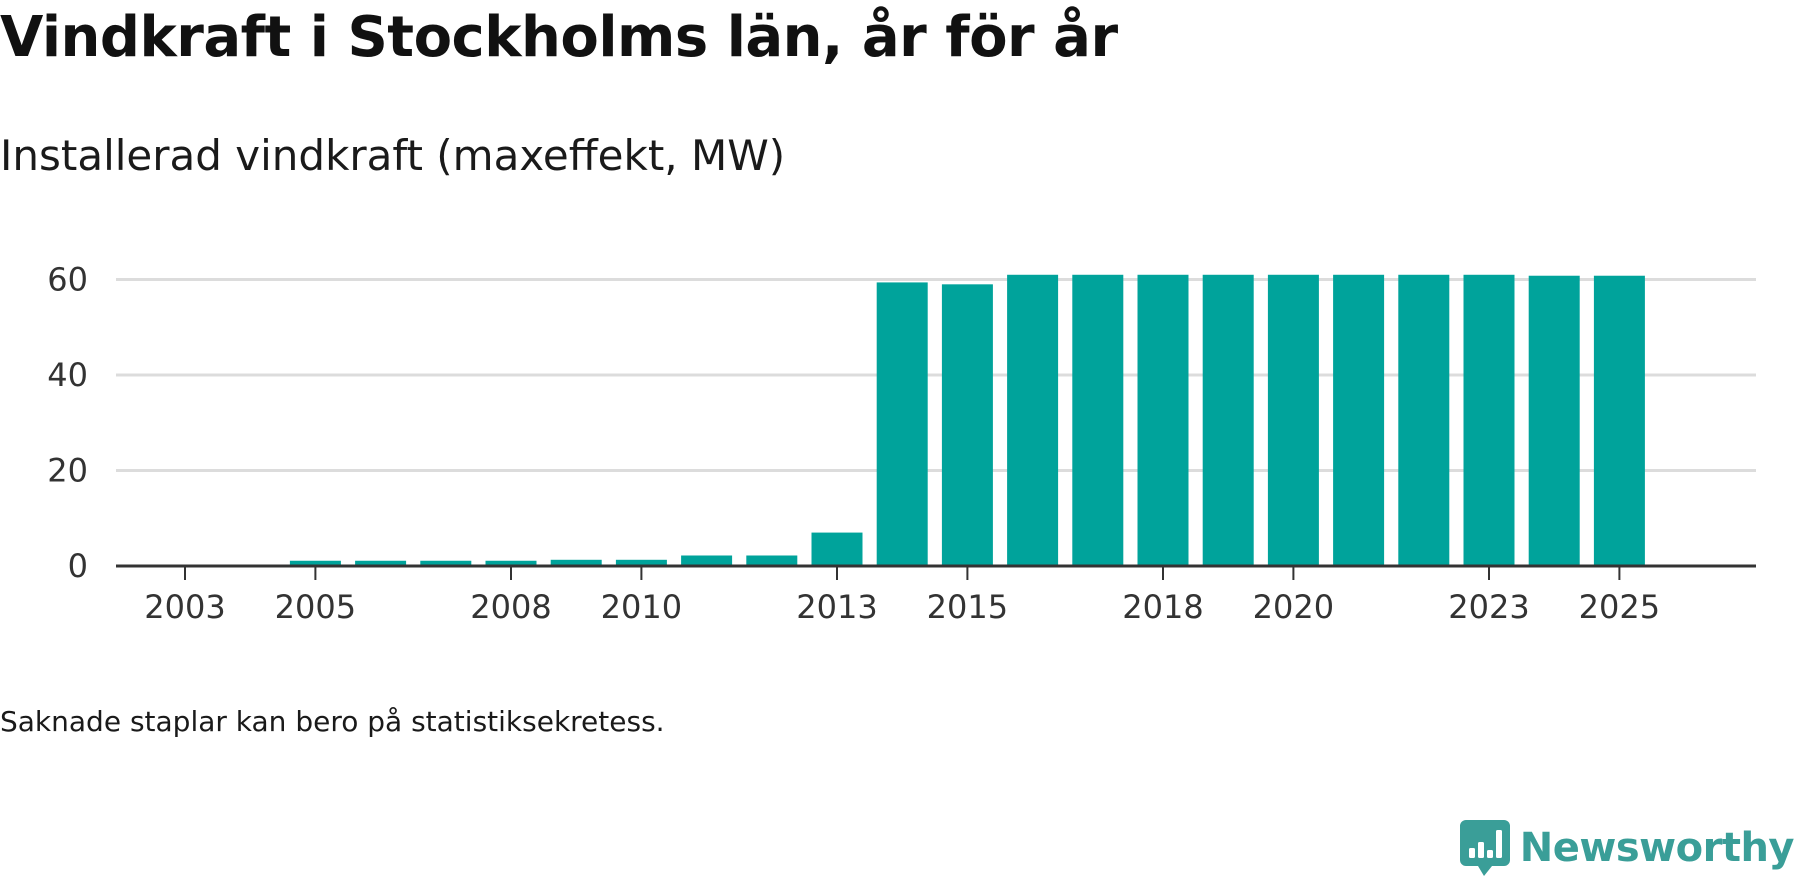 This screenshot has width=1800, height=879. Describe the element at coordinates (446, 563) in the screenshot. I see `bar-2007` at that location.